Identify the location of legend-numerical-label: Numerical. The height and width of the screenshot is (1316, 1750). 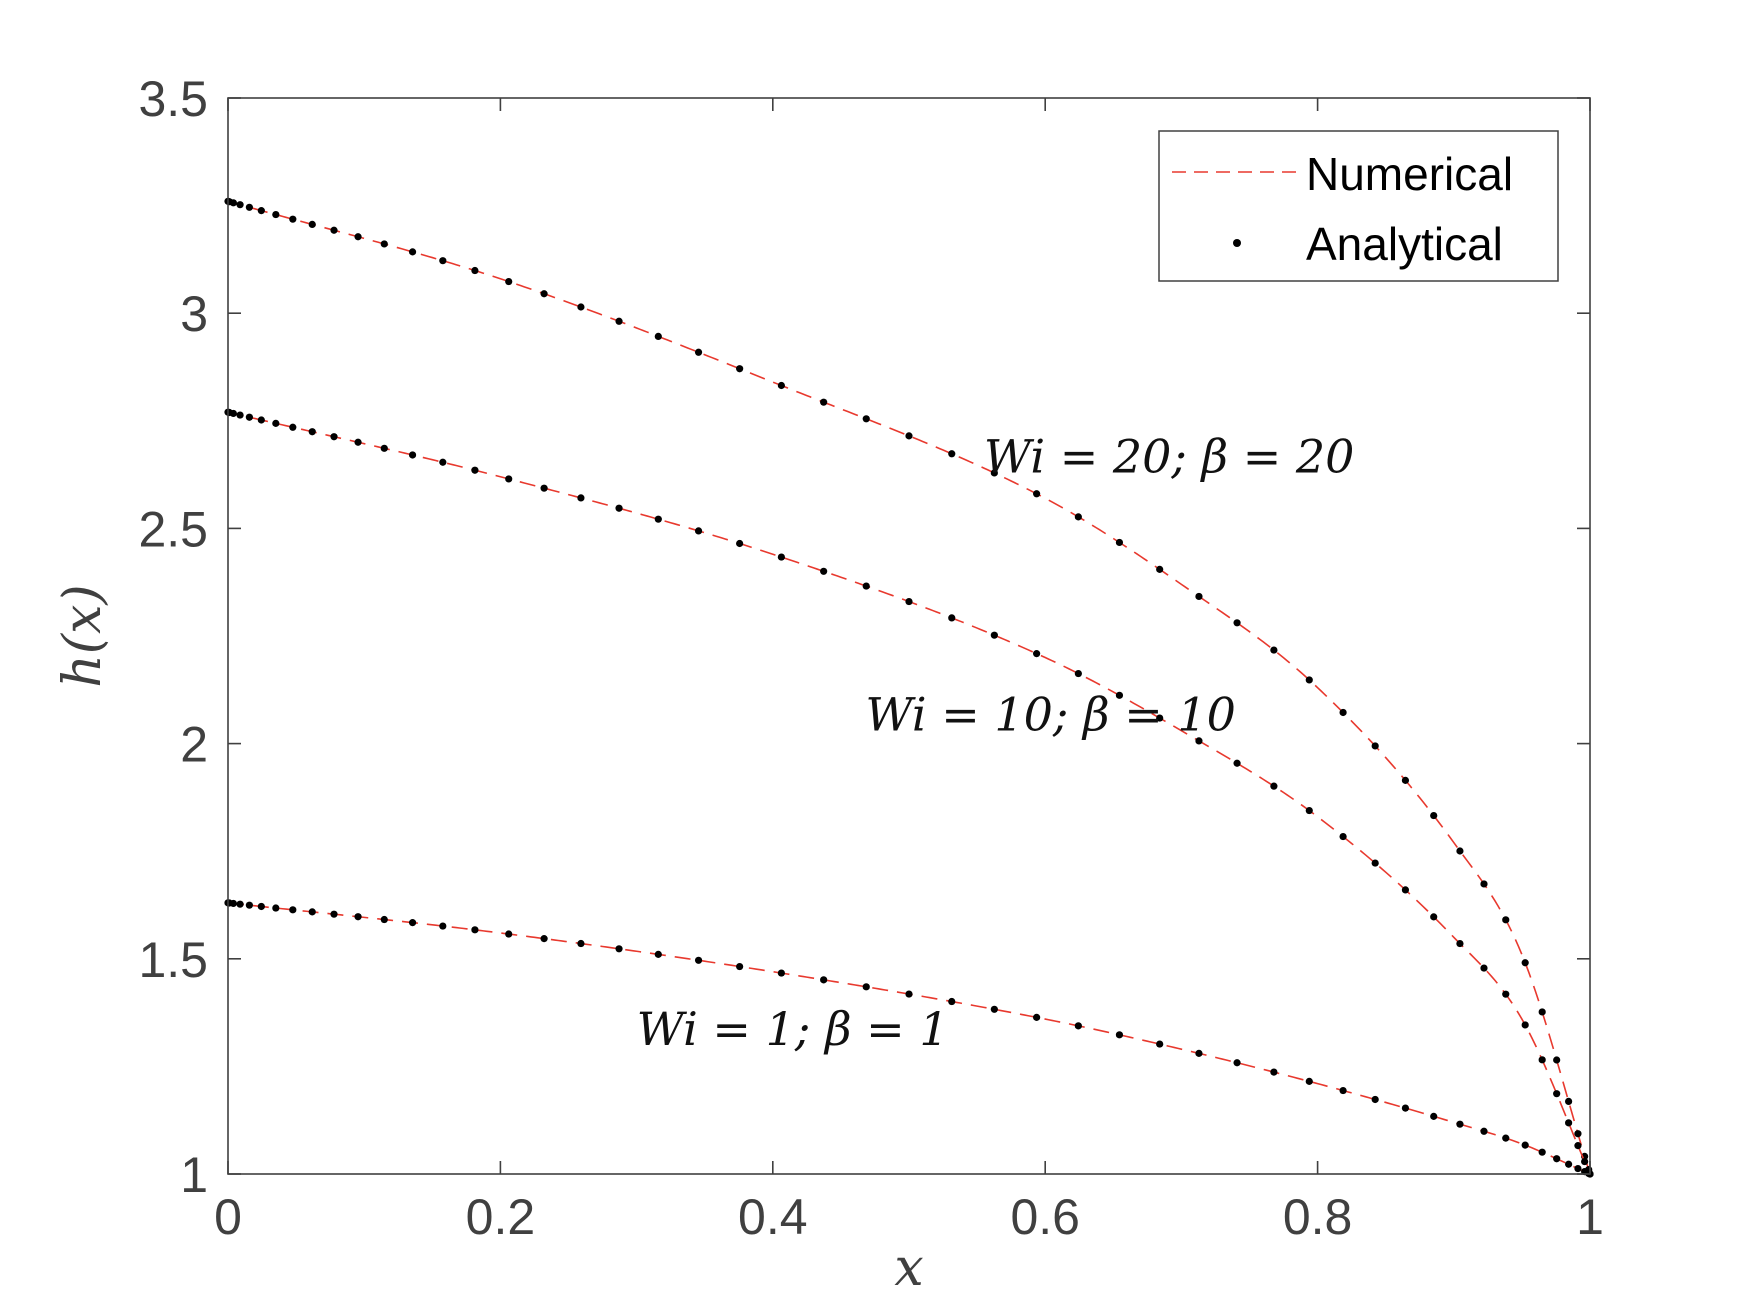
(1409, 174).